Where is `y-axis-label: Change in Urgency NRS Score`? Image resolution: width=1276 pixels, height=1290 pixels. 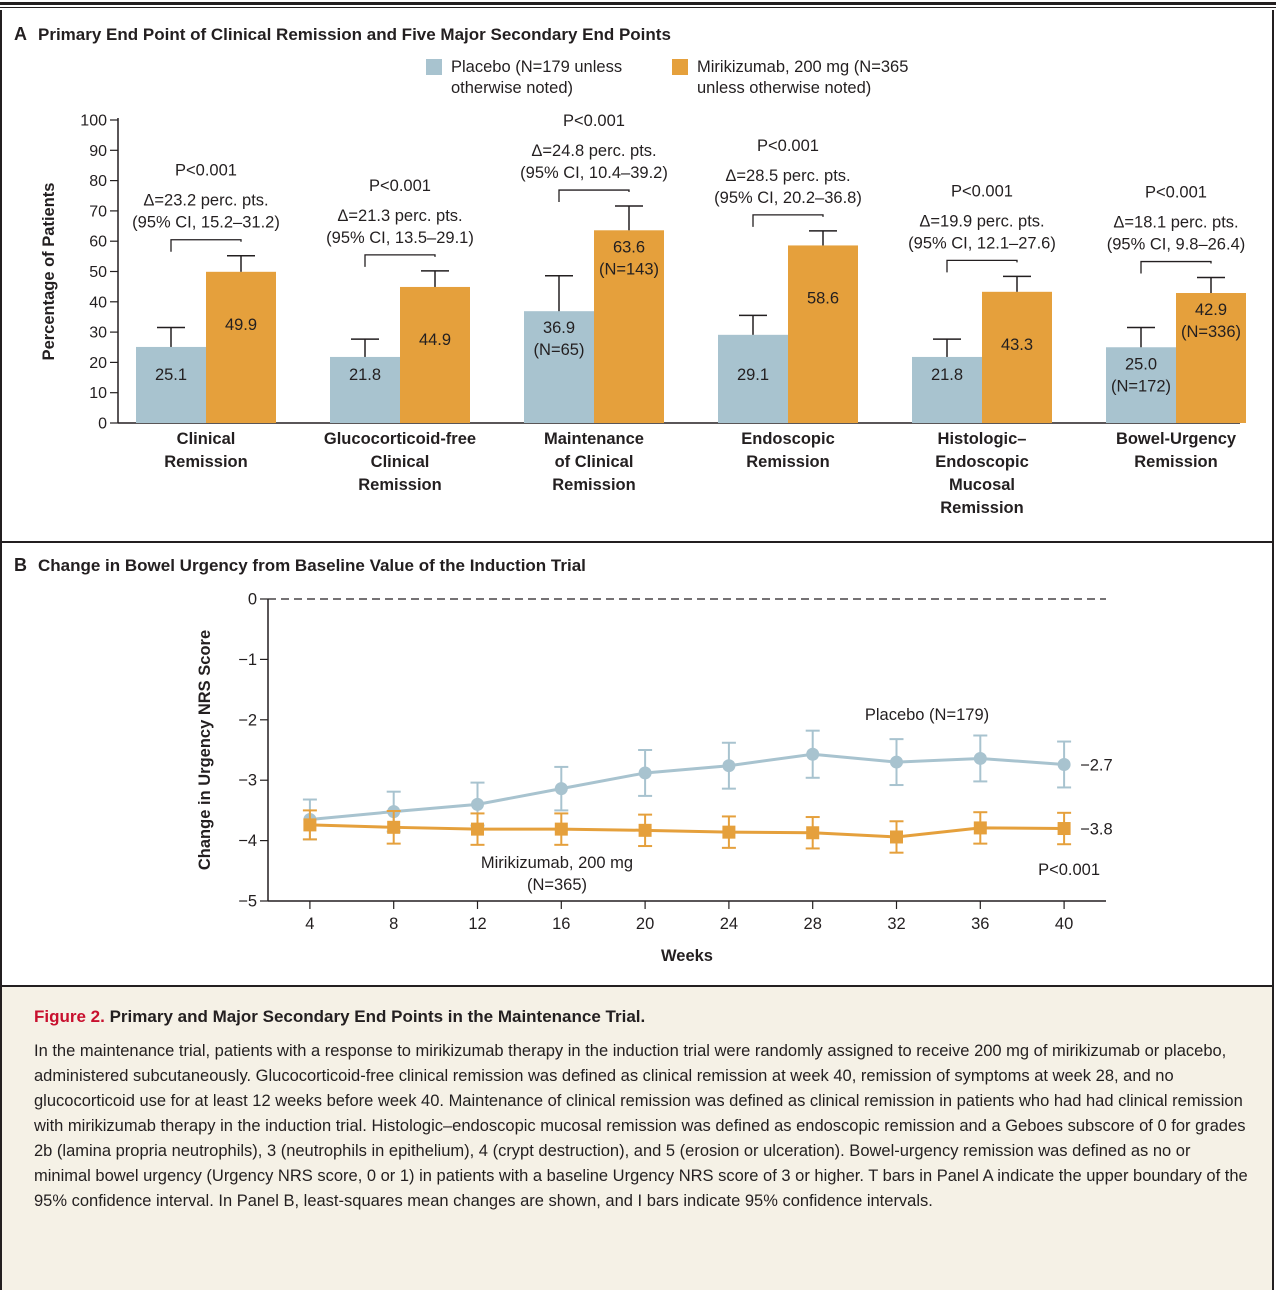
y-axis-label: Change in Urgency NRS Score is located at coordinates (205, 750).